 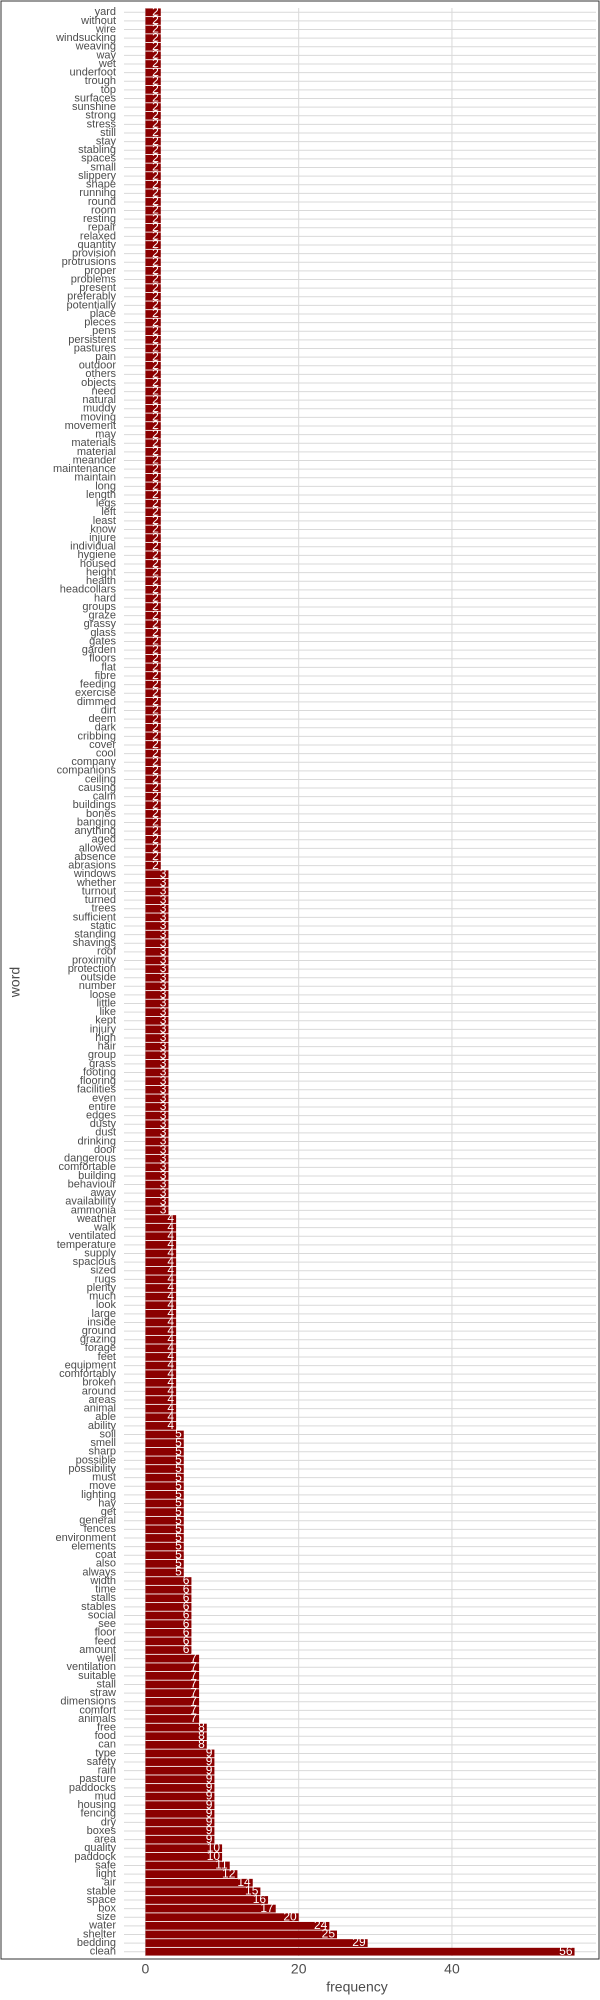 What do you see at coordinates (86, 1245) in the screenshot?
I see `y-tick-label: temperature` at bounding box center [86, 1245].